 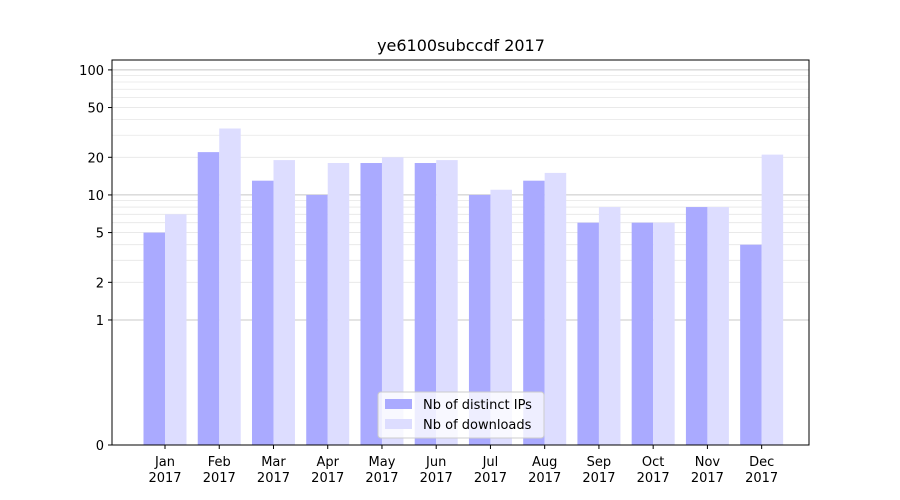 What do you see at coordinates (490, 462) in the screenshot?
I see `x-tick-label-month: Jul` at bounding box center [490, 462].